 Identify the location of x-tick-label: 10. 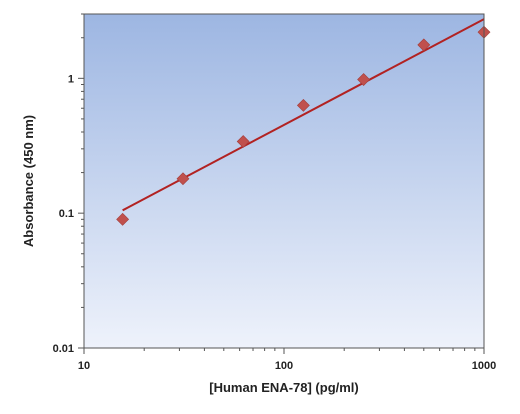
(84, 366).